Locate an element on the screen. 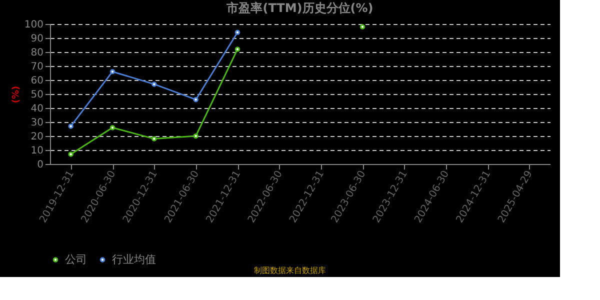  y-tick-label: 30 is located at coordinates (37, 123).